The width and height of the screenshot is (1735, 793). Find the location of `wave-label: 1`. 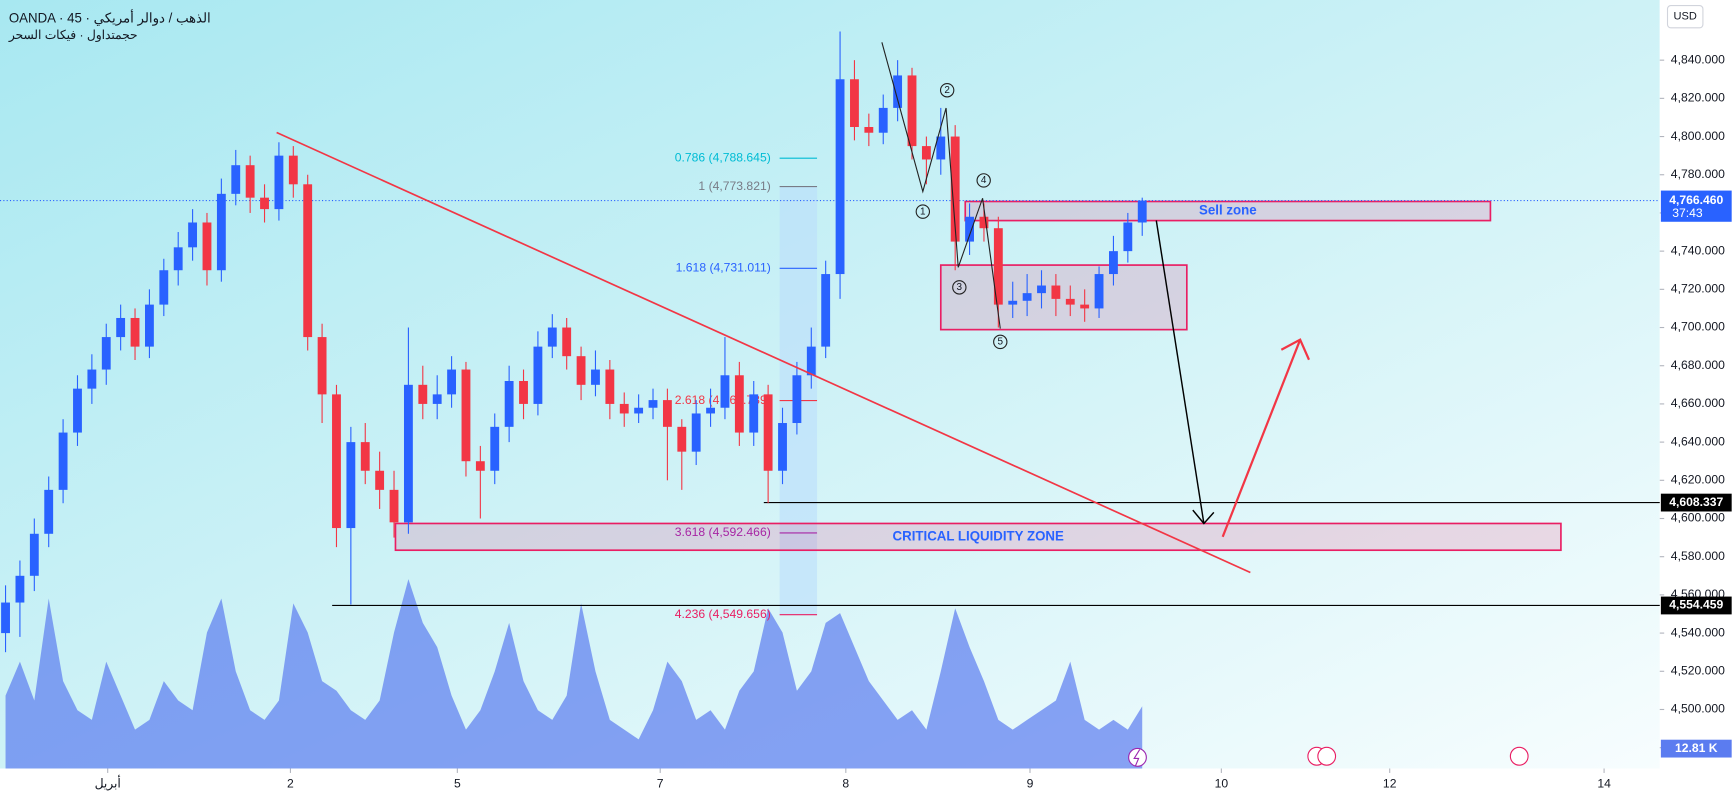

wave-label: 1 is located at coordinates (923, 211).